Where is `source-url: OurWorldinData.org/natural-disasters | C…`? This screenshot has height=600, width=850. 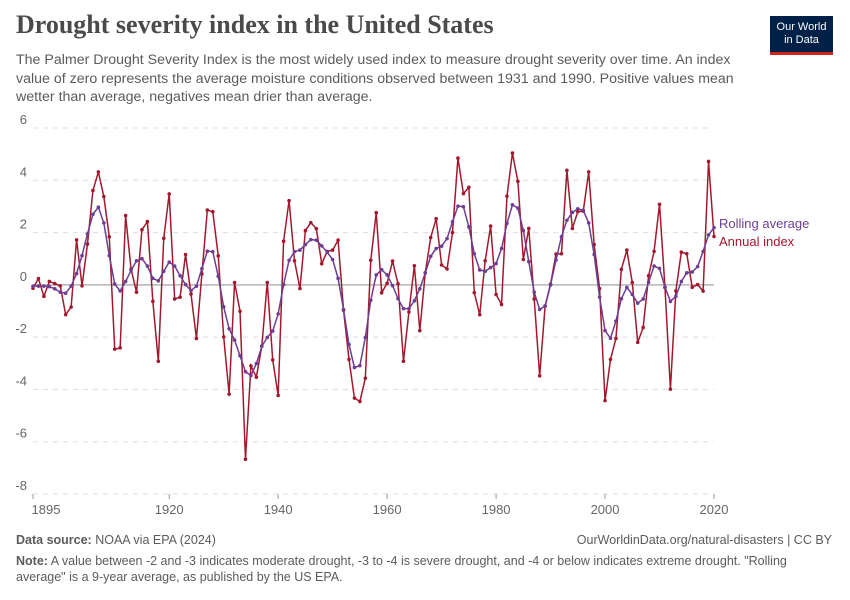
source-url: OurWorldinData.org/natural-disasters | C… is located at coordinates (704, 540).